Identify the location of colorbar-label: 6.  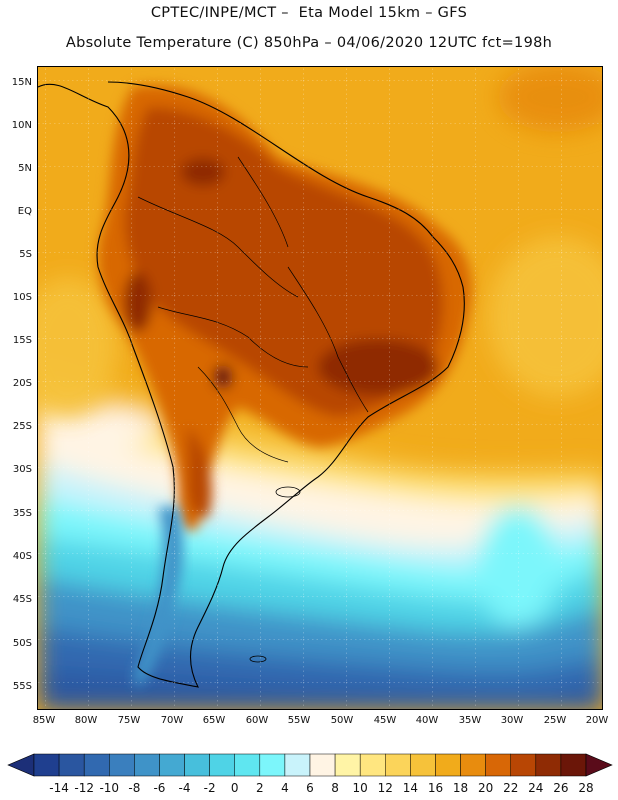
(310, 788).